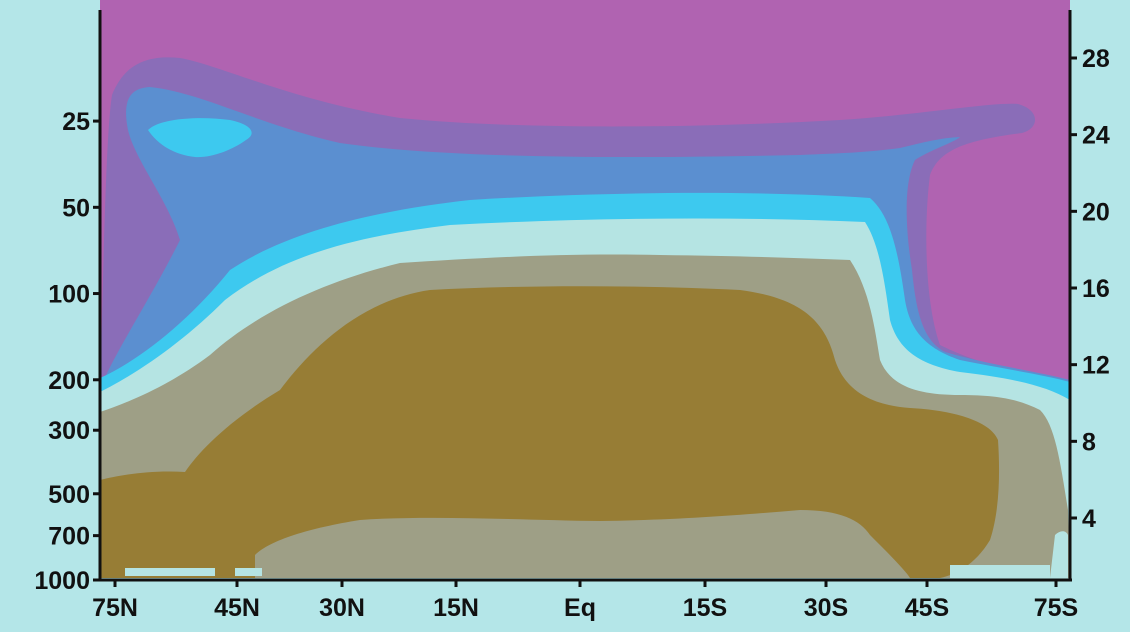 The image size is (1130, 632). What do you see at coordinates (1009, 554) in the screenshot?
I see `band-lightcyan-bottom-right` at bounding box center [1009, 554].